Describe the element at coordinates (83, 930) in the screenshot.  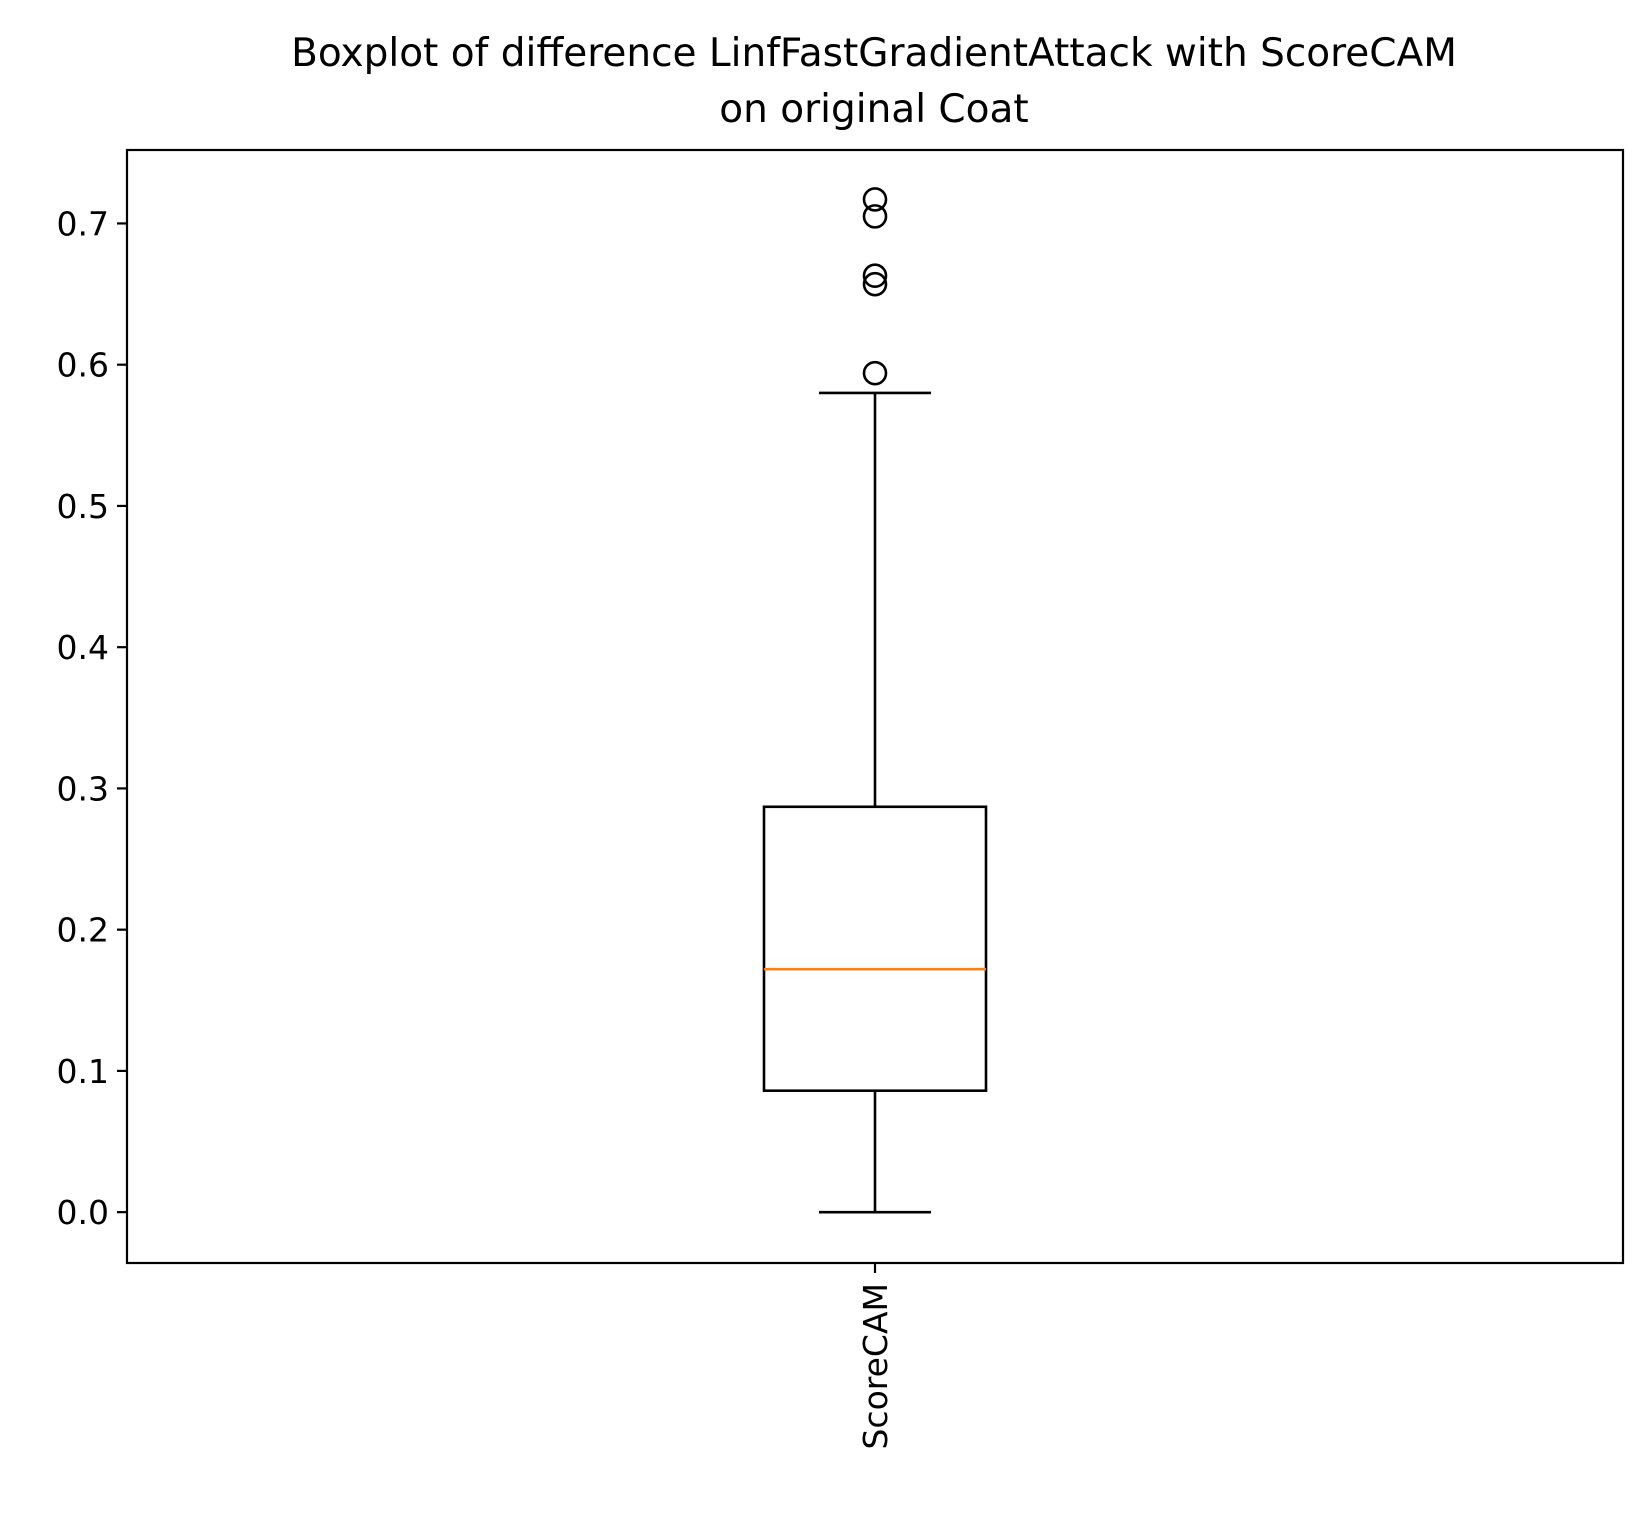
I see `y-tick-label: 0.2` at that location.